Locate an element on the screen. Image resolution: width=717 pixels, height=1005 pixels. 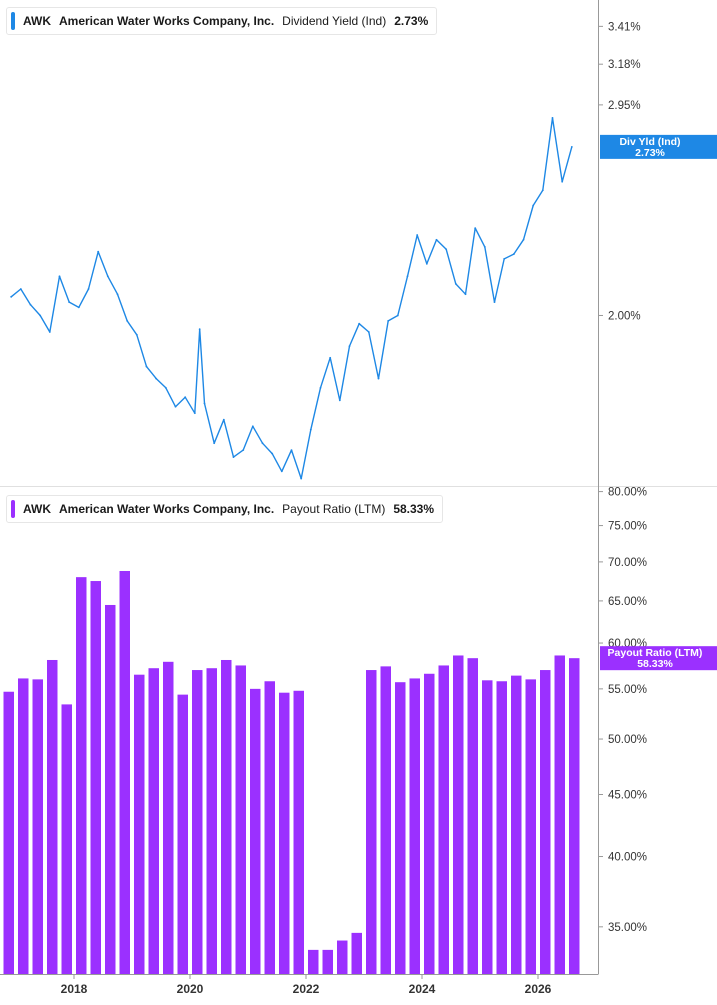
payout-value-tag is located at coordinates (658, 658).